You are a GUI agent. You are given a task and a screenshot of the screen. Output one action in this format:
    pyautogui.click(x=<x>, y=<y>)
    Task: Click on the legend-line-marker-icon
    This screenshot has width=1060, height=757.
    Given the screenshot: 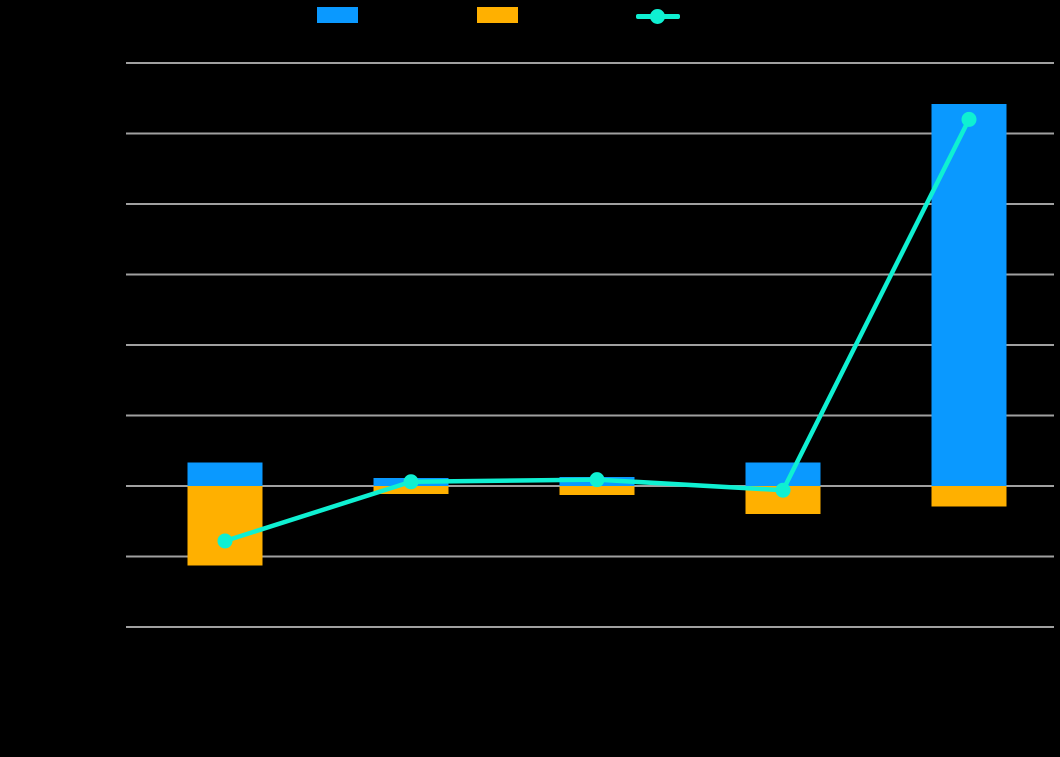 What is the action you would take?
    pyautogui.click(x=657, y=16)
    